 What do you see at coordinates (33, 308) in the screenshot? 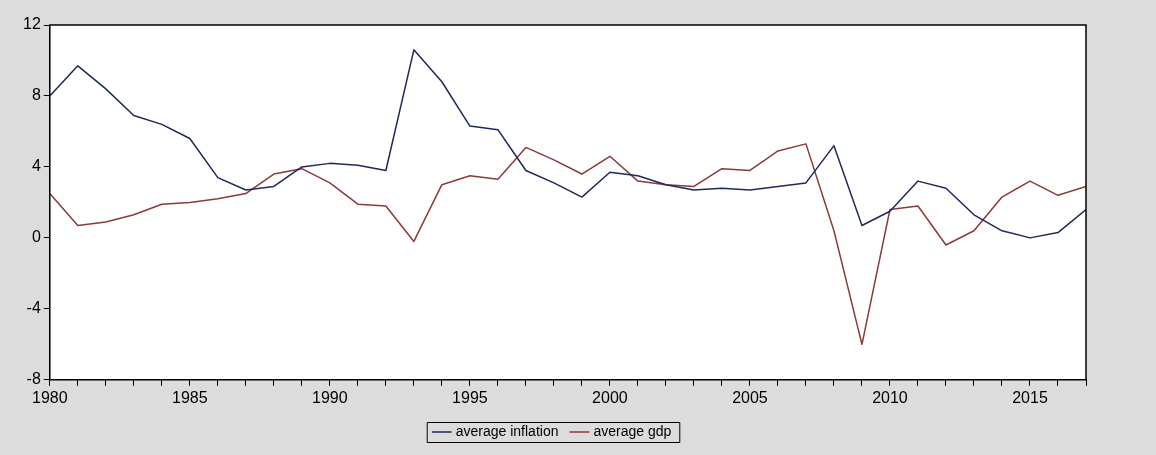
I see `y-tick-label: -4` at bounding box center [33, 308].